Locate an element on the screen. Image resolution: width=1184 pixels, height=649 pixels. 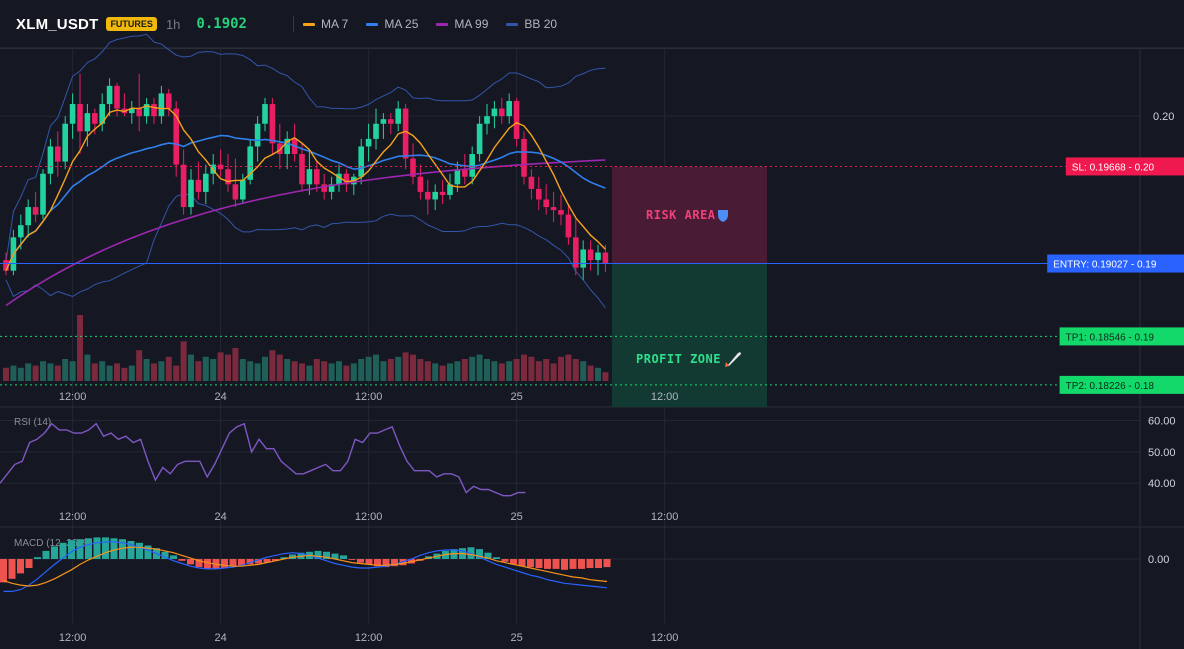
profit-zone-label: PROFIT ZONE is located at coordinates (678, 359).